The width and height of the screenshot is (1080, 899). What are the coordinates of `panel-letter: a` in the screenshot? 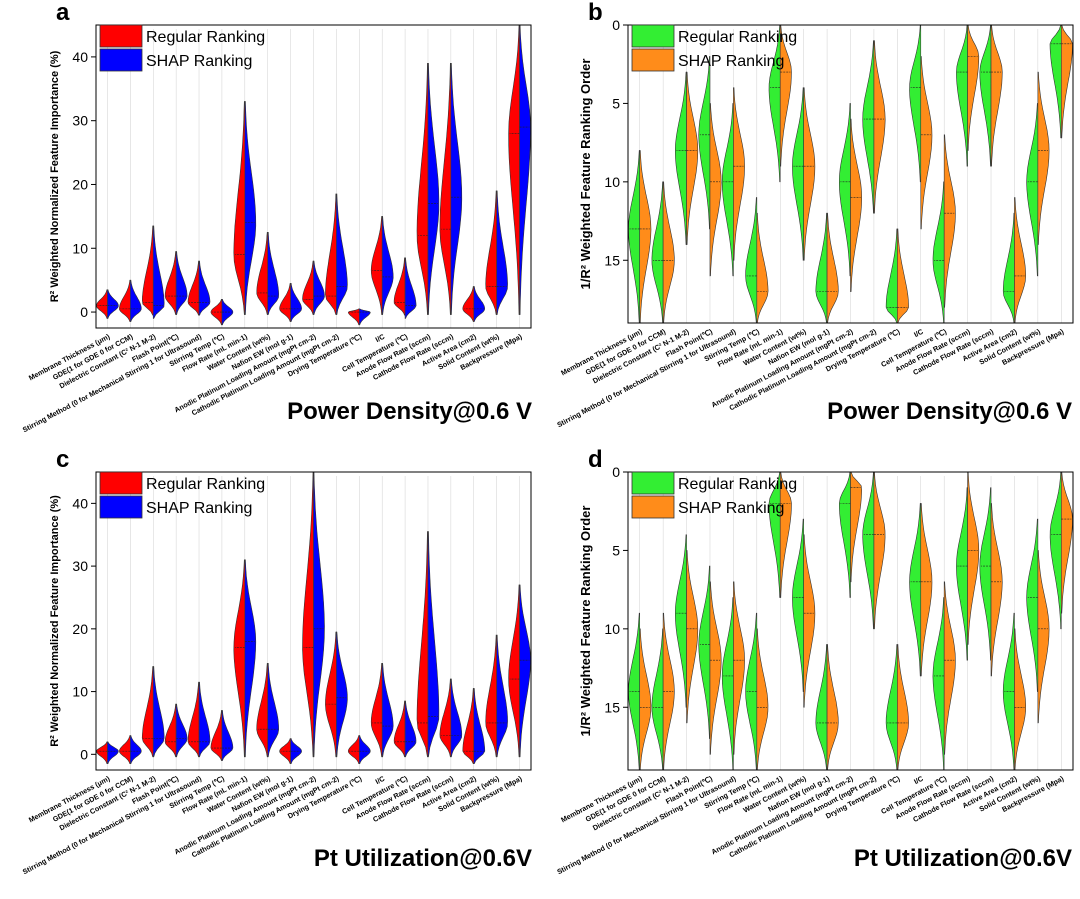 It's located at (63, 13).